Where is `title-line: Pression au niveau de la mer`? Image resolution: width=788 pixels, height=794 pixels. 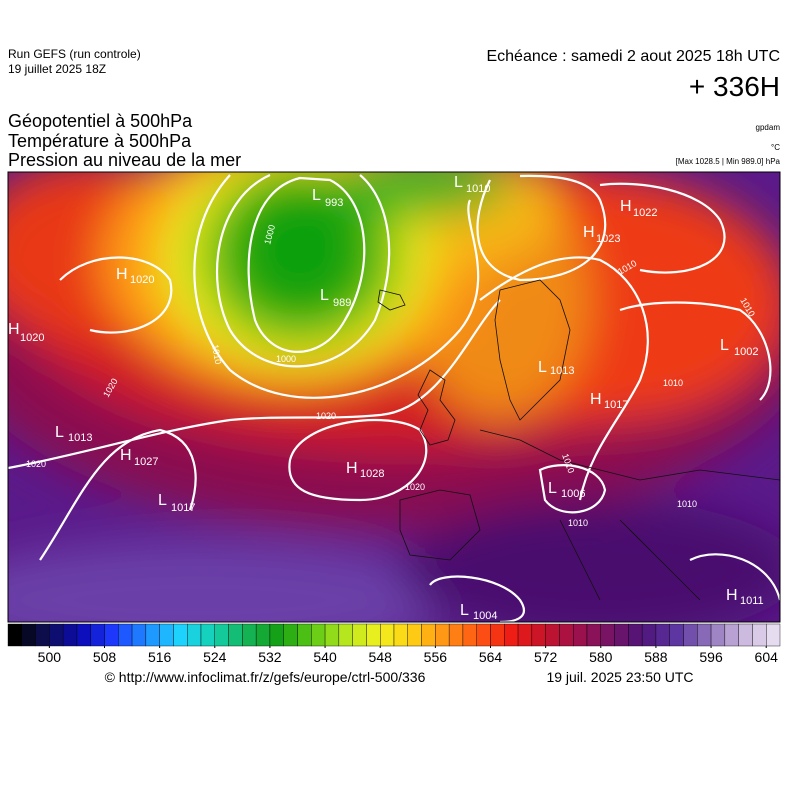
title-line: Pression au niveau de la mer is located at coordinates (124, 160).